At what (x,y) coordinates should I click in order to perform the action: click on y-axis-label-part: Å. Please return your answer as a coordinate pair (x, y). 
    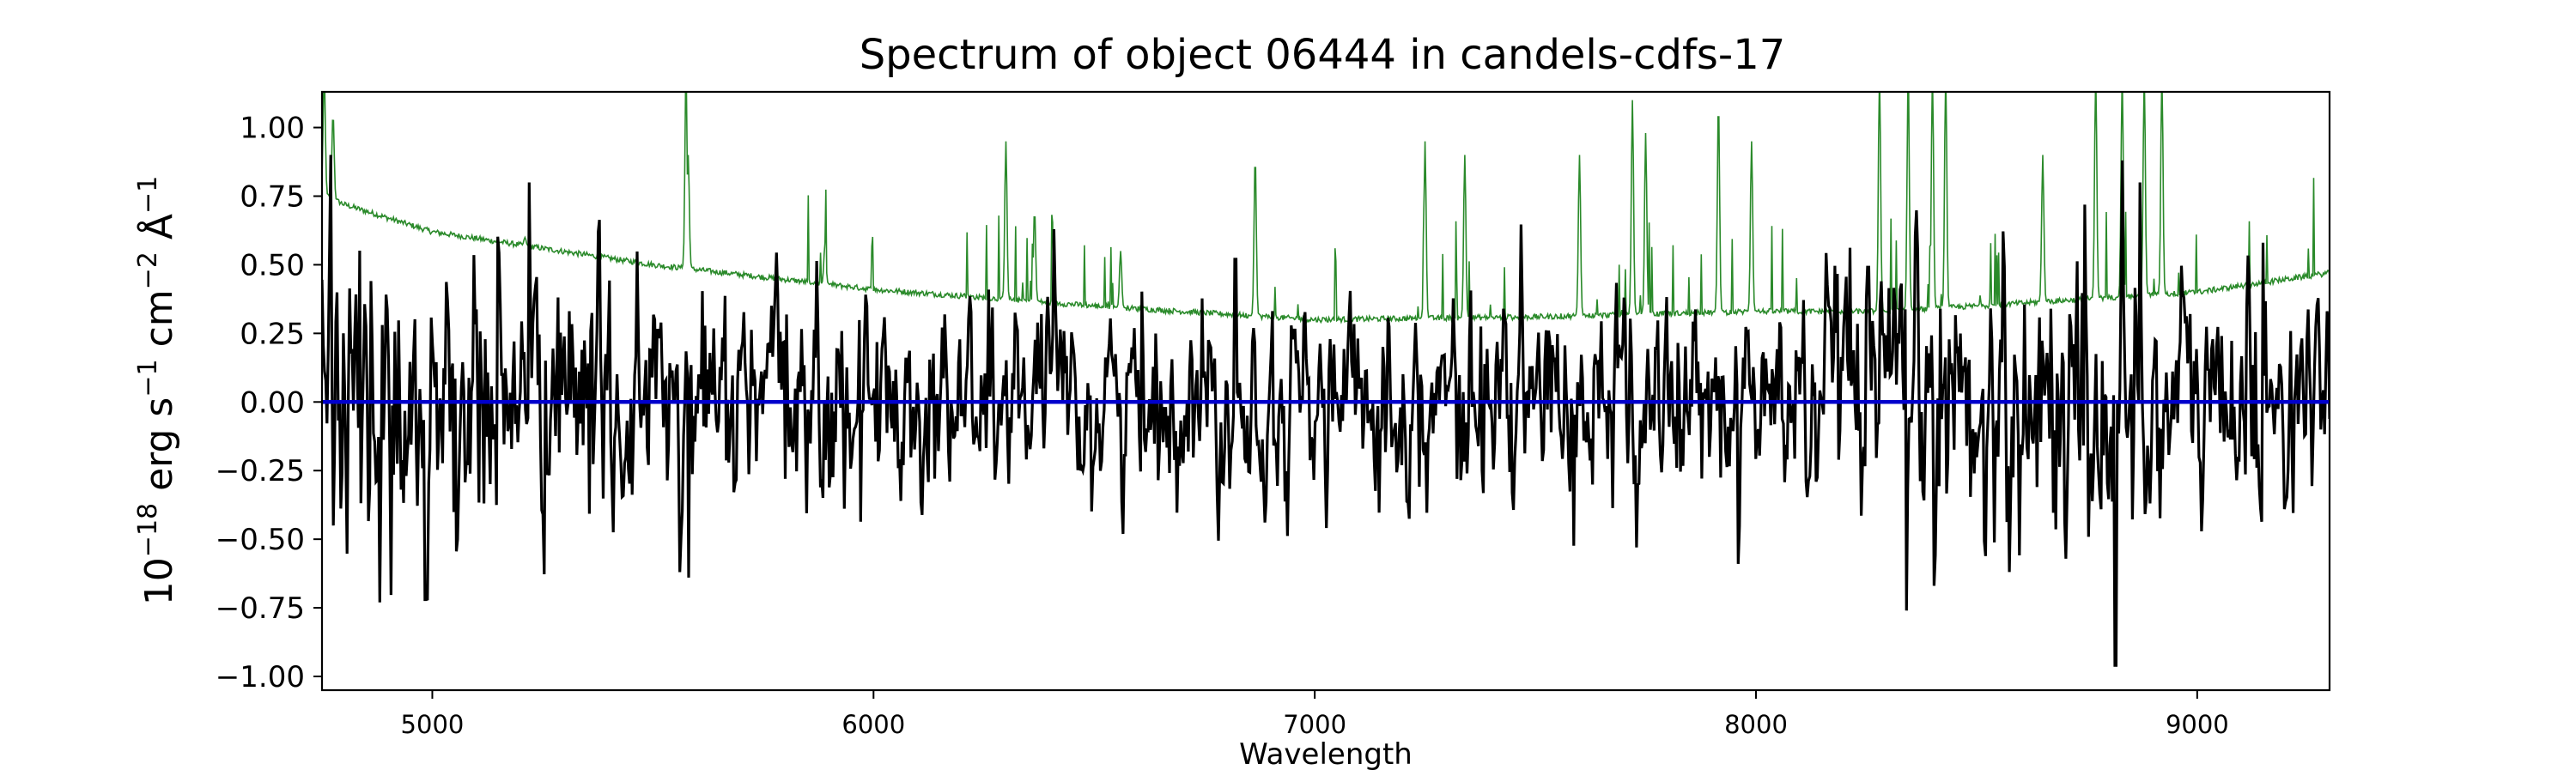
    Looking at the image, I should click on (159, 233).